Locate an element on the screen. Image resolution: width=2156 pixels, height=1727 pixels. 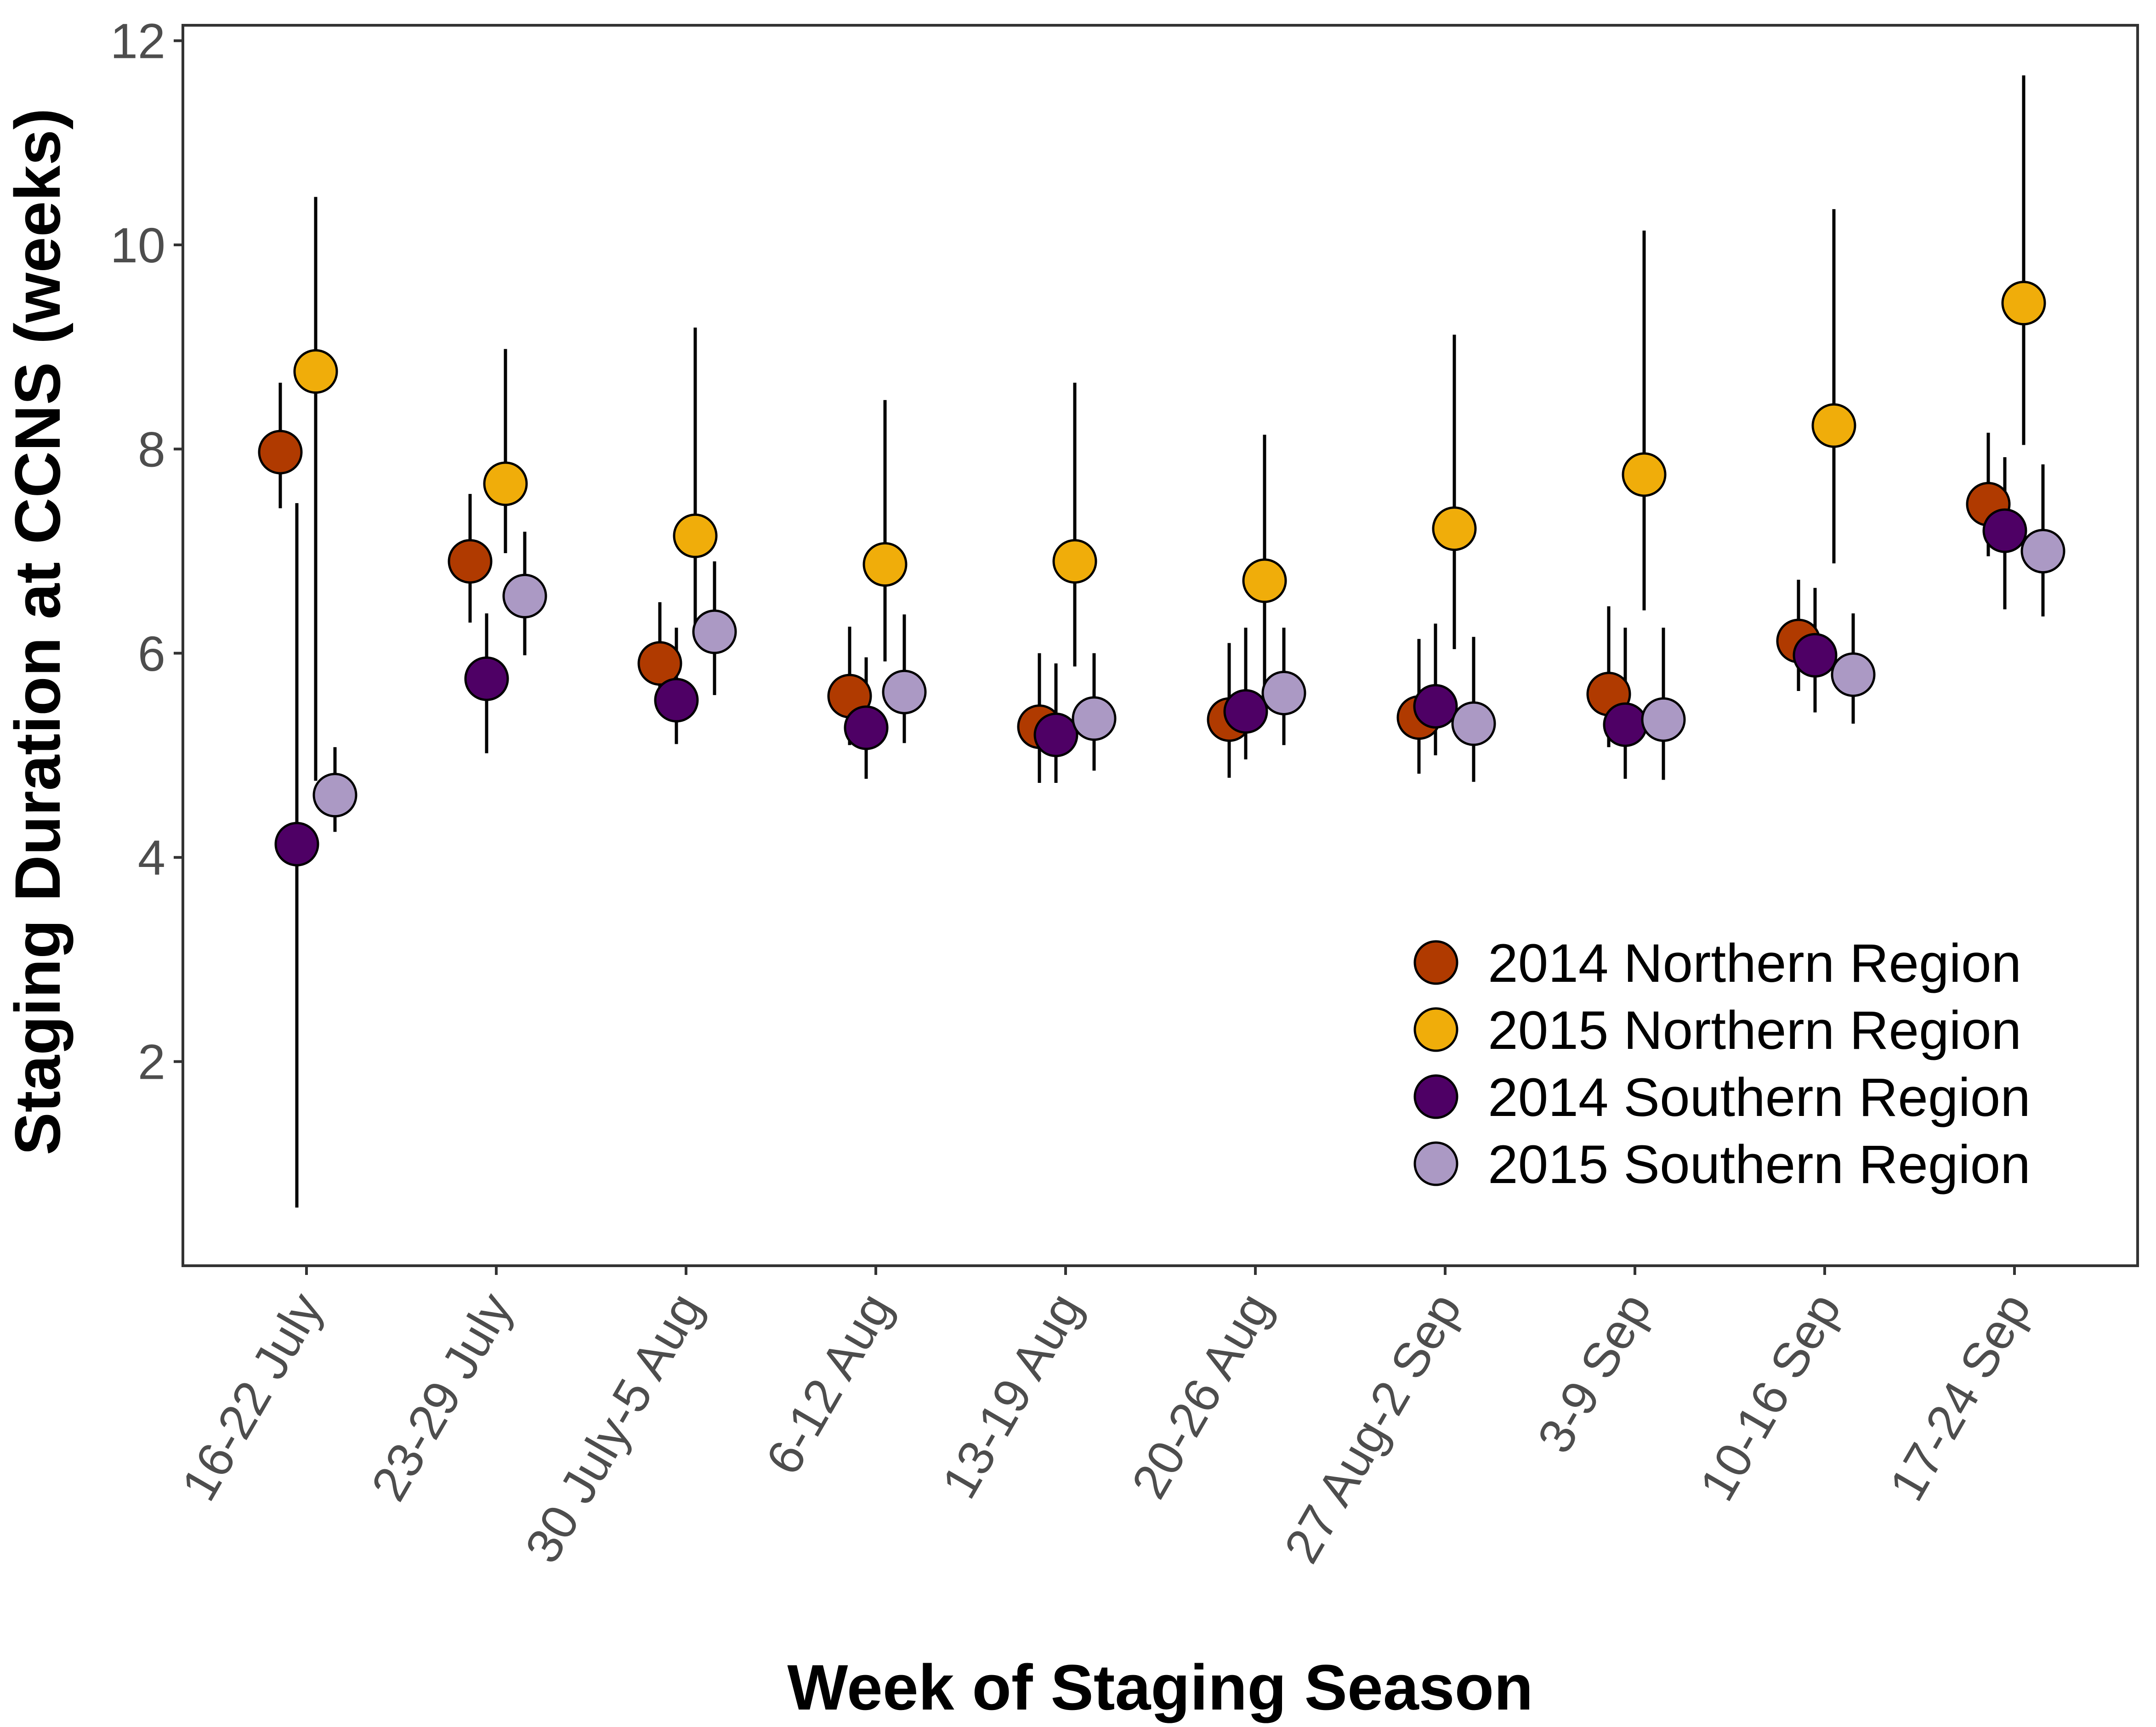
x-tick-label: 16-22 July is located at coordinates (251, 1397).